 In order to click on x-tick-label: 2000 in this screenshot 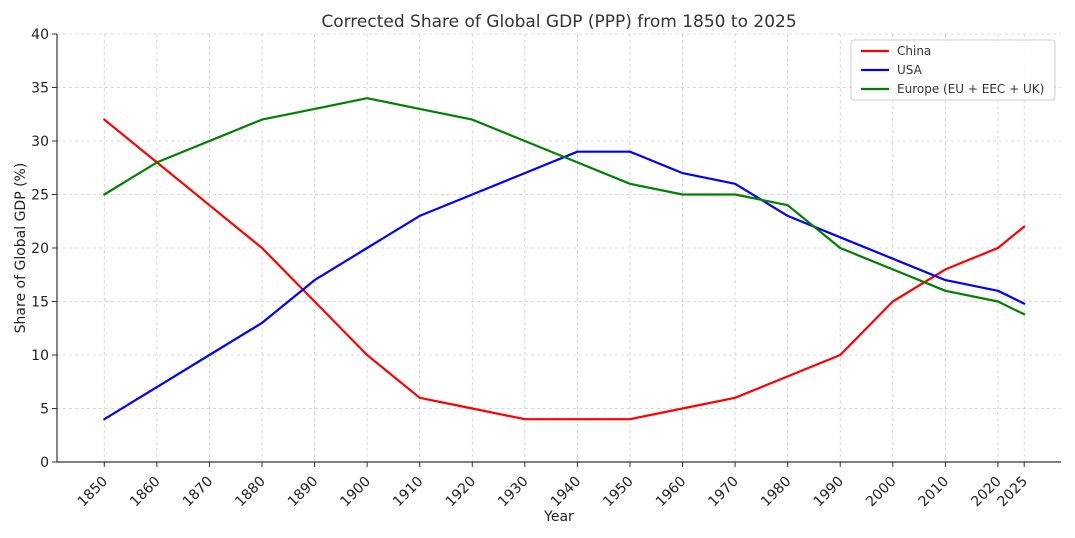, I will do `click(881, 492)`.